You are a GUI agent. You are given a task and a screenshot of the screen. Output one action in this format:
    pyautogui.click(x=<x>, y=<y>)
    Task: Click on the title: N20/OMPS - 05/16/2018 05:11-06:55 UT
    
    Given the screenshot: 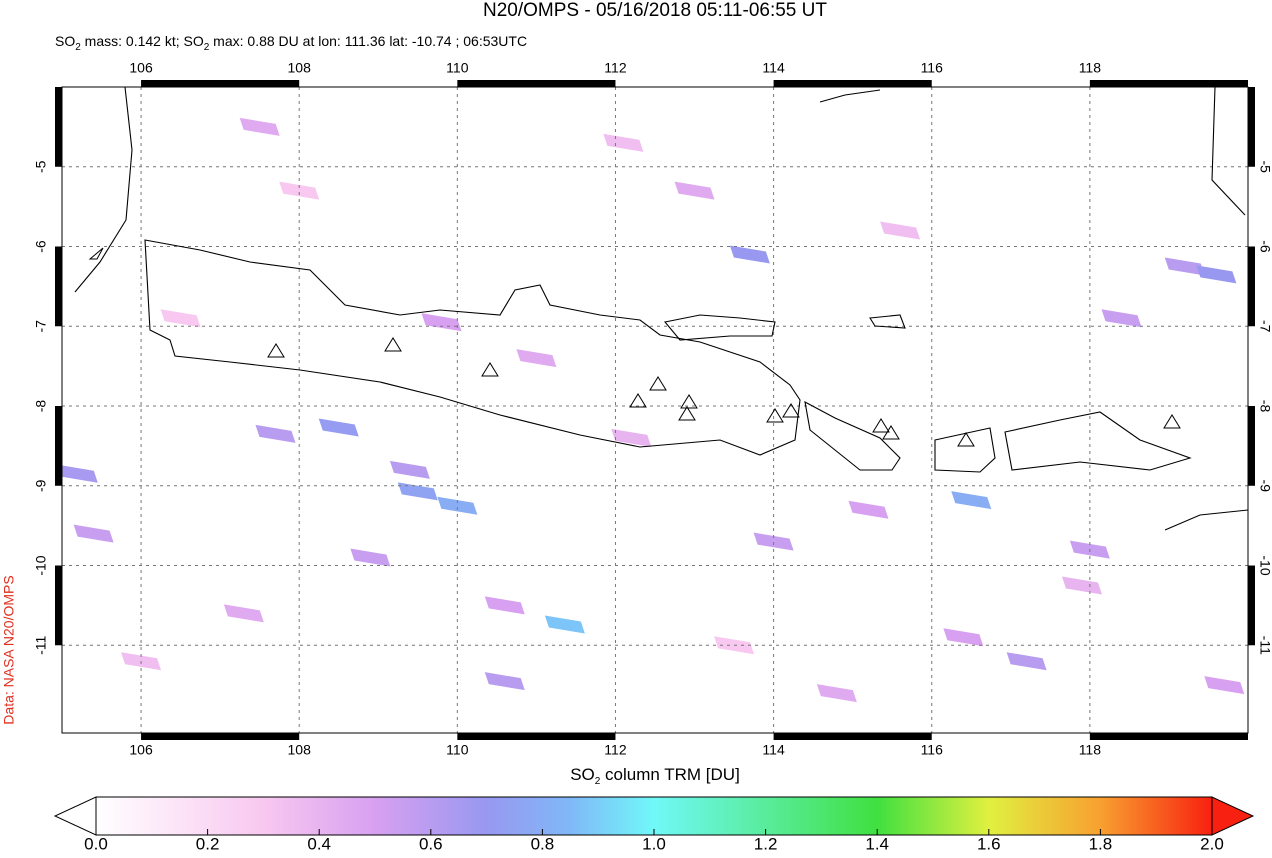 What is the action you would take?
    pyautogui.click(x=655, y=10)
    